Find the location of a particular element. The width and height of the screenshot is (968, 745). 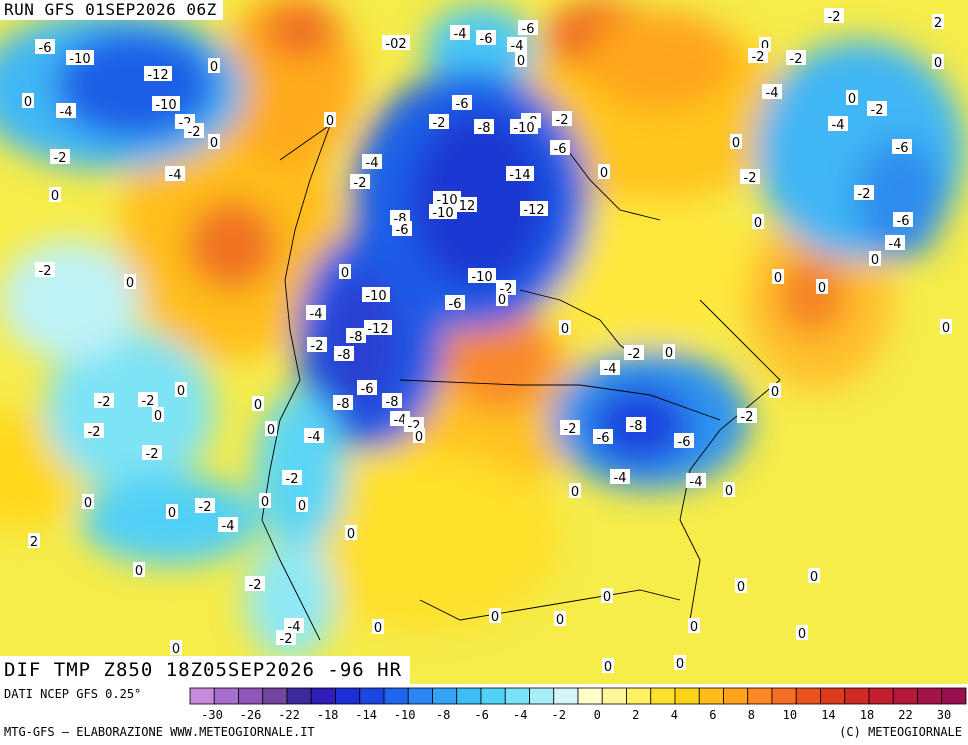

contour-label: -10 is located at coordinates (80, 58).